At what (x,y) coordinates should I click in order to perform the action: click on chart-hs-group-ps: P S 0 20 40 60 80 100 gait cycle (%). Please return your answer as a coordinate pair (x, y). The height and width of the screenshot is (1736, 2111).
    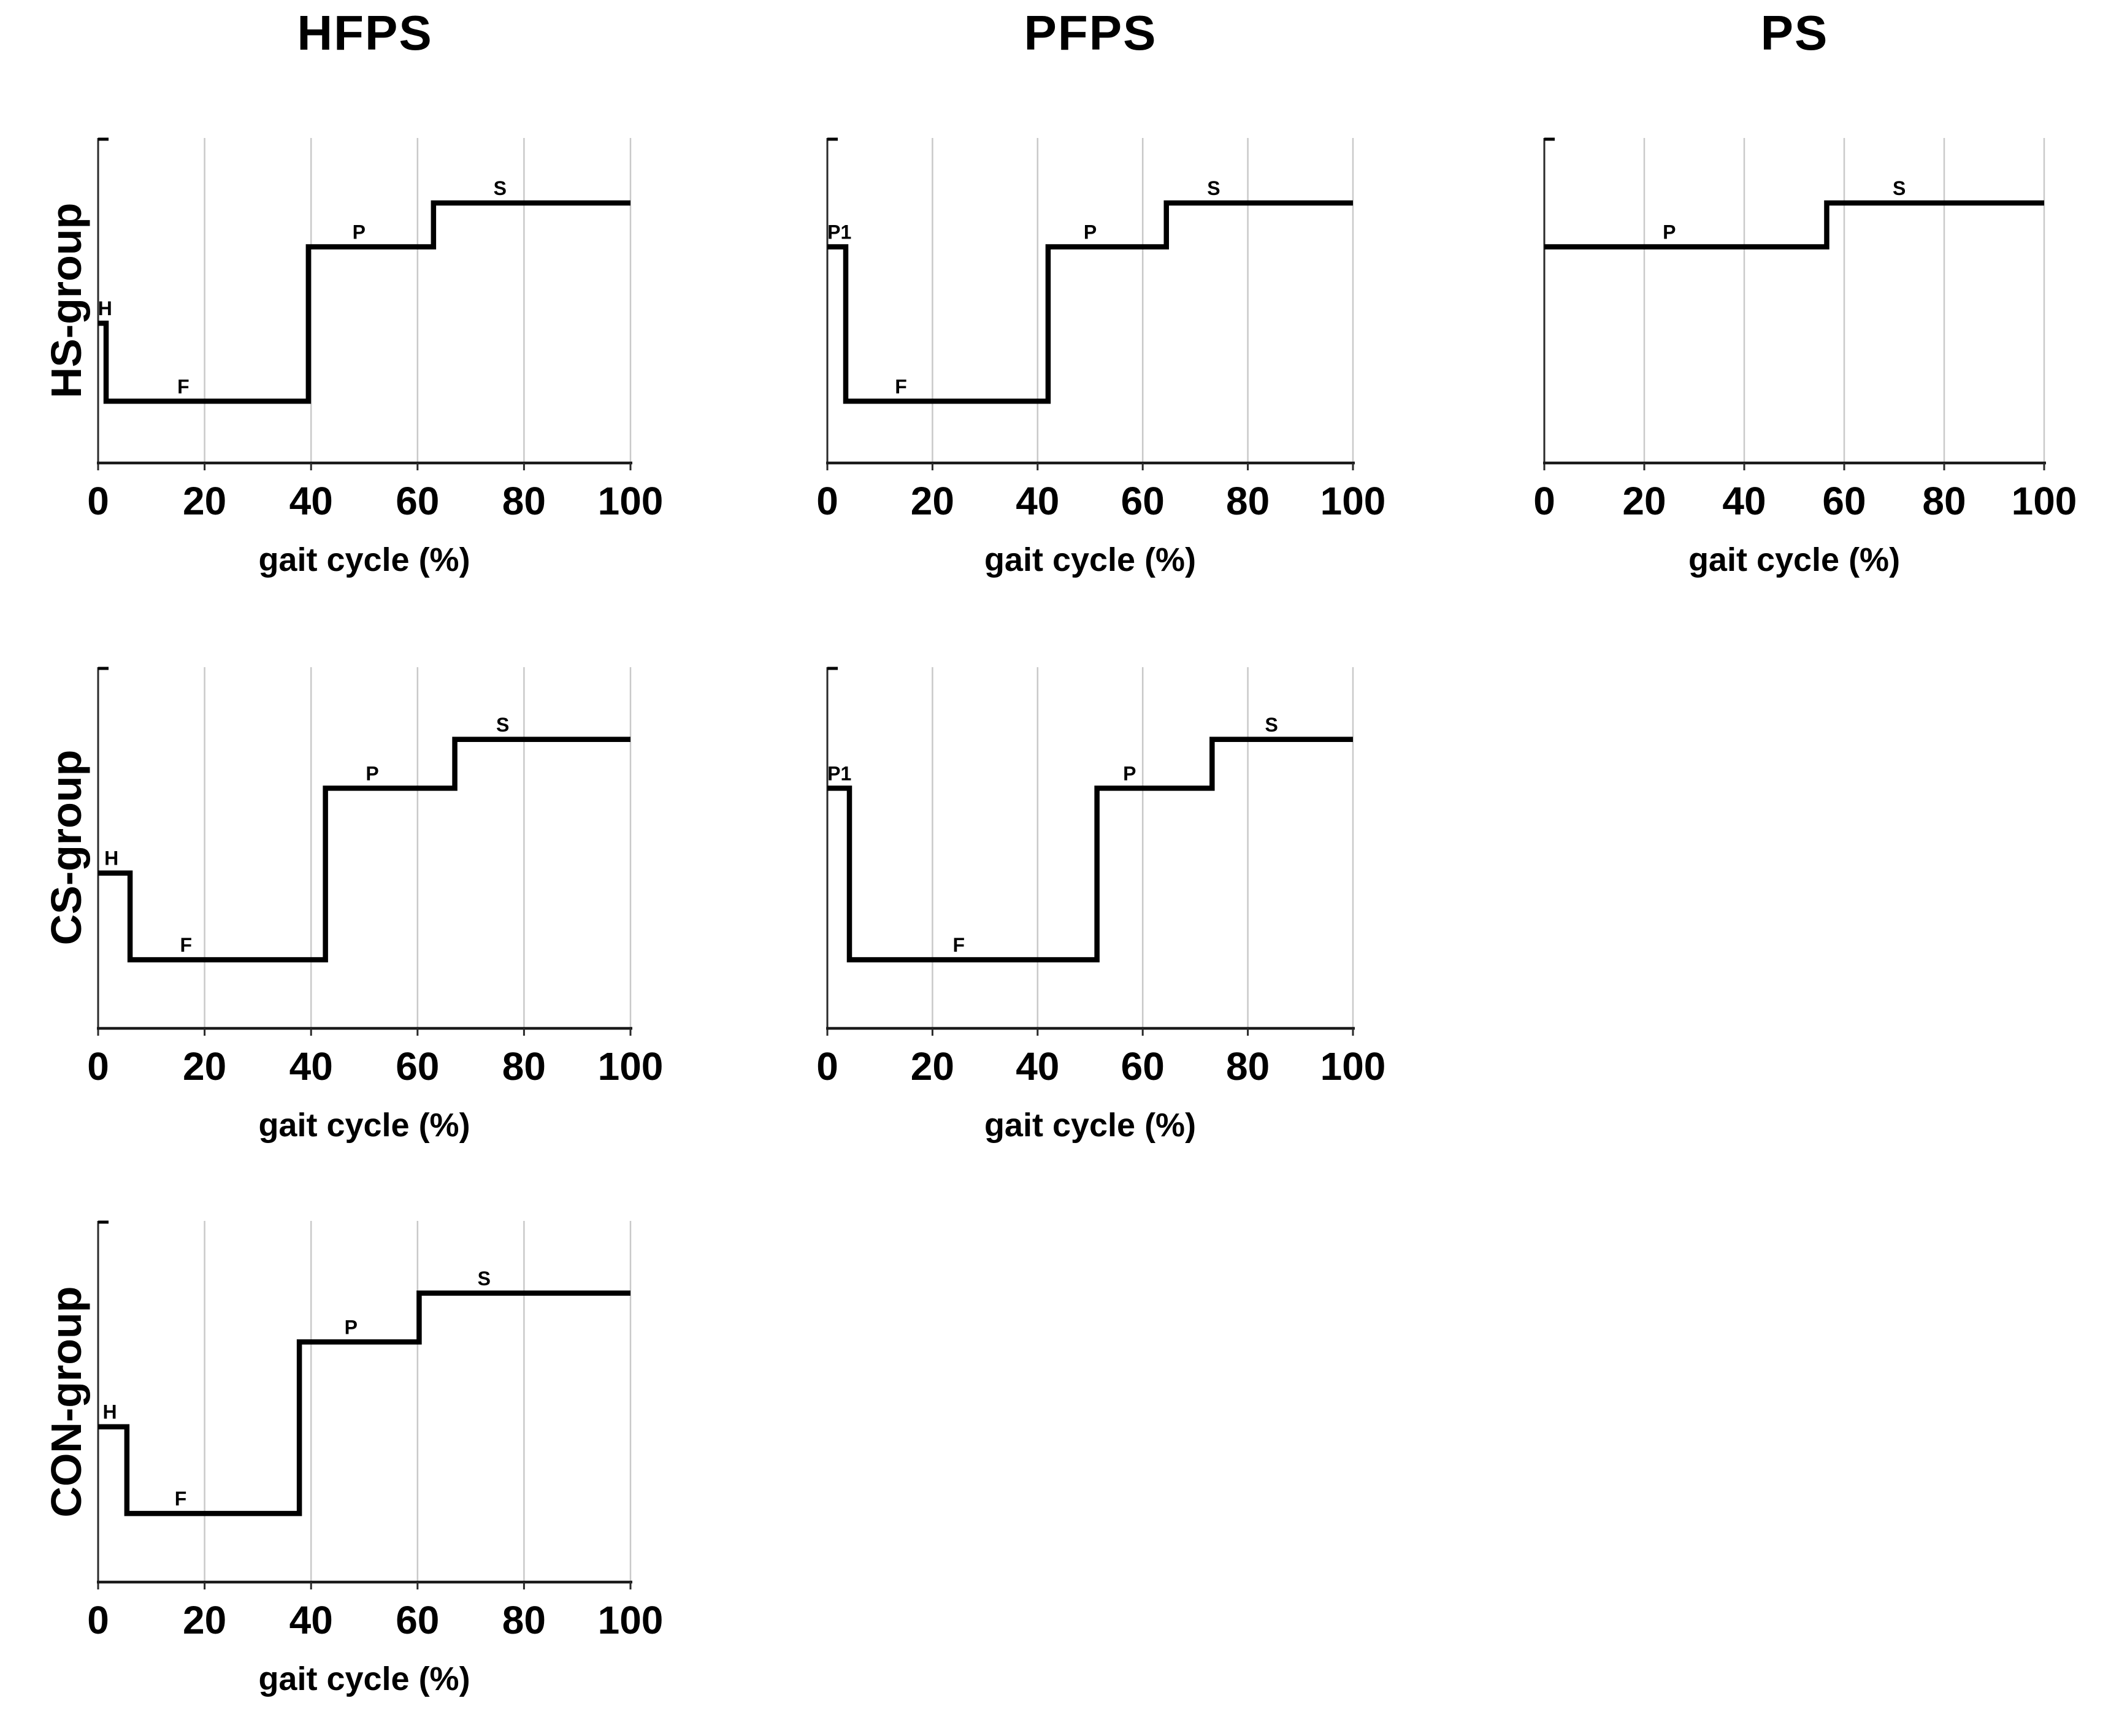
    Looking at the image, I should click on (1788, 365).